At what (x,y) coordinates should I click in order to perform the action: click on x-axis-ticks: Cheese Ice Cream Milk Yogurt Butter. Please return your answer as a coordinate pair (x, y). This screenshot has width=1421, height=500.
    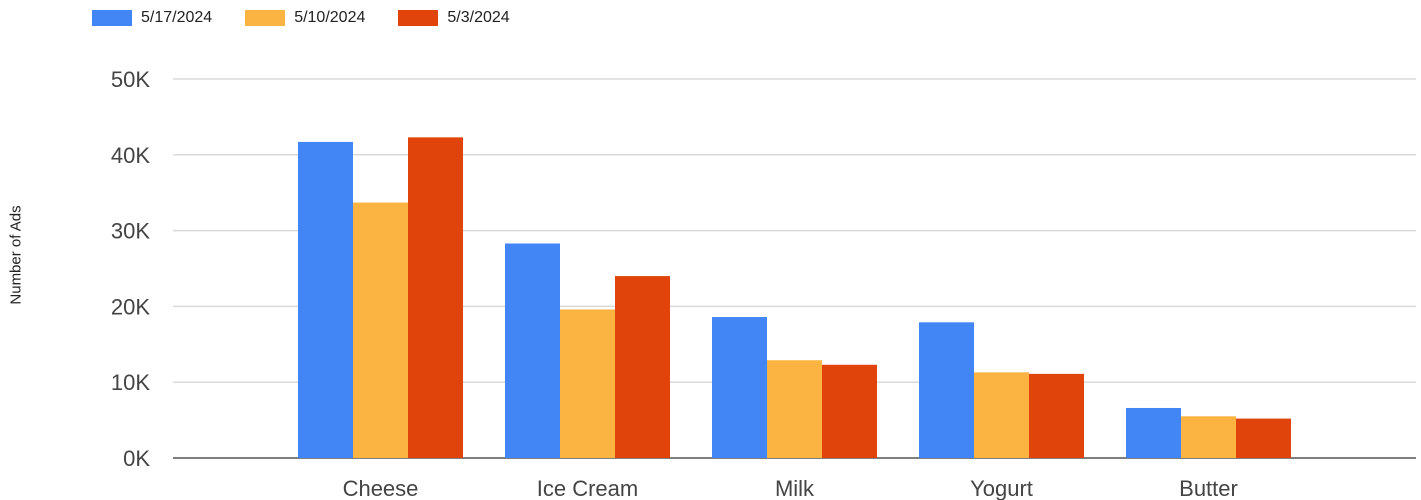
    Looking at the image, I should click on (790, 488).